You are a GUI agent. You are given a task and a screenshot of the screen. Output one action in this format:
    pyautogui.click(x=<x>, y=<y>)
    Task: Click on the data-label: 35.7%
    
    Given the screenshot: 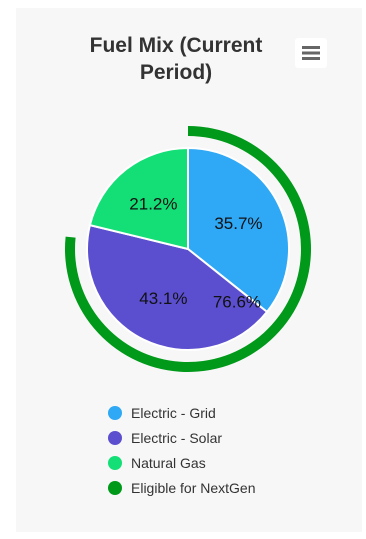 What is the action you would take?
    pyautogui.click(x=238, y=223)
    